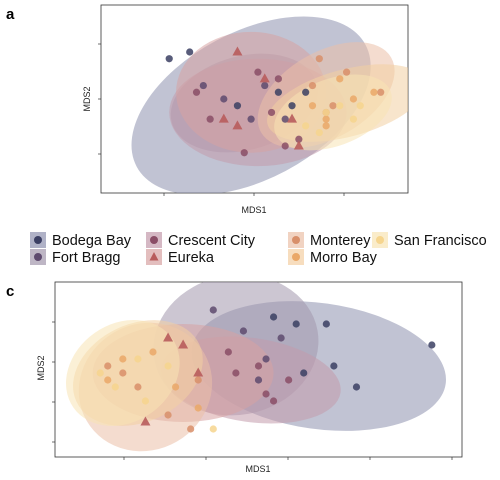 This screenshot has height=480, width=500. I want to click on legend-label-bodega-bay: Bodega Bay, so click(92, 241).